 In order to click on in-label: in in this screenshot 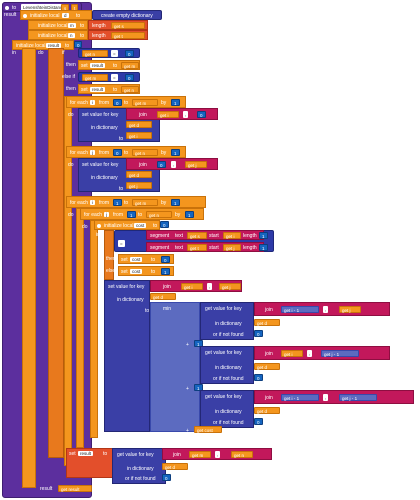, I will do `click(14, 53)`.